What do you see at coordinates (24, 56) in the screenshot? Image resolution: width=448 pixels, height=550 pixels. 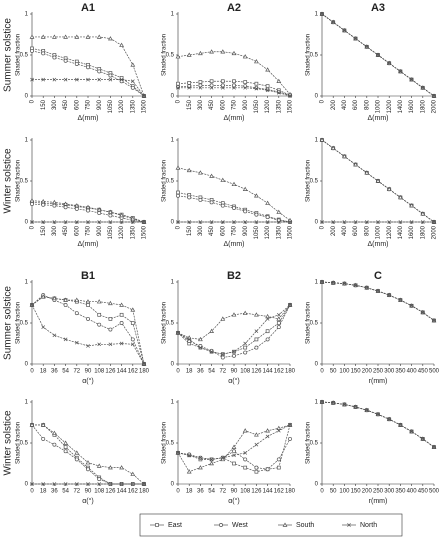 I see `y-tick-label: 0.5` at bounding box center [24, 56].